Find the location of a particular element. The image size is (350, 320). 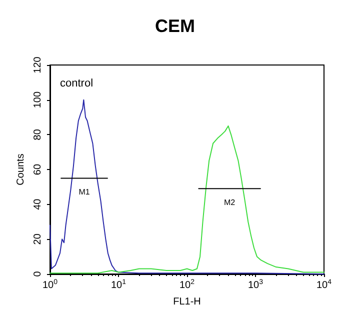

annotation: control is located at coordinates (77, 84).